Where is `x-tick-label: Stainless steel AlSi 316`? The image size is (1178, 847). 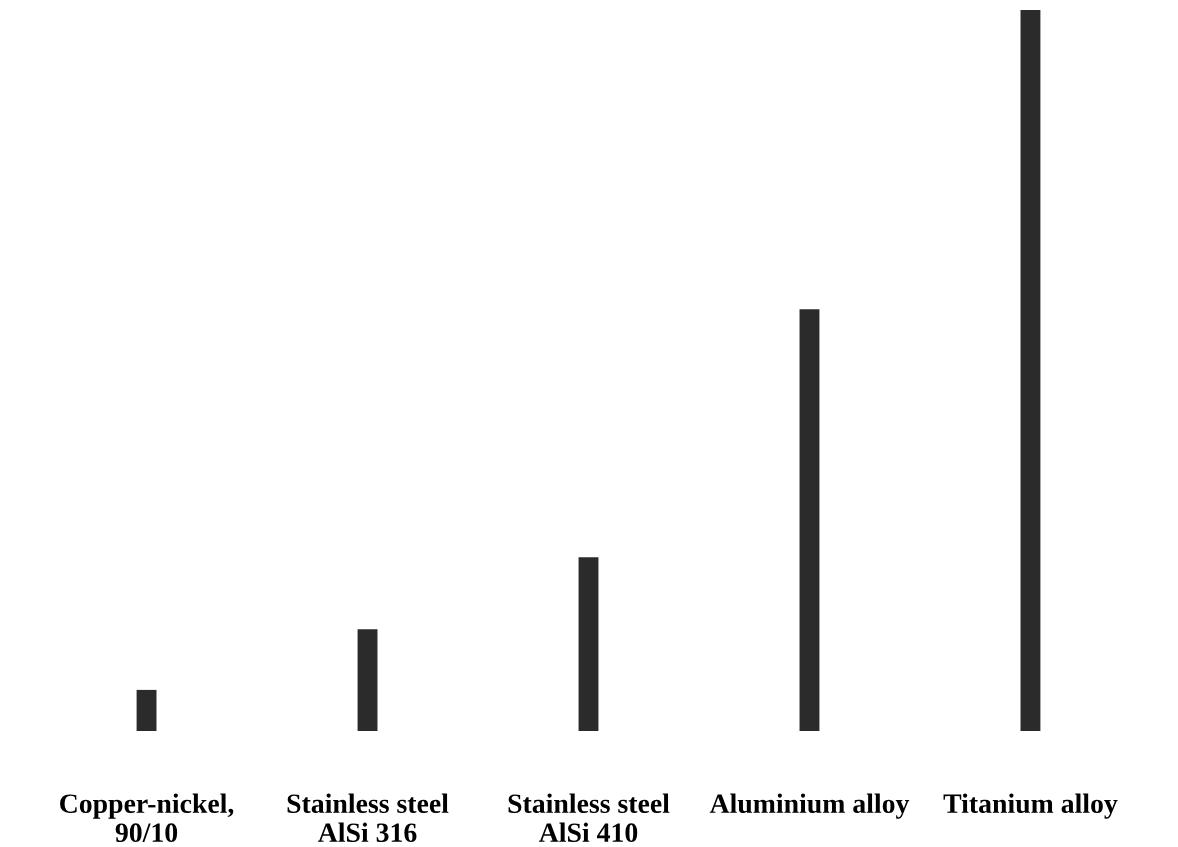 x-tick-label: Stainless steel AlSi 316 is located at coordinates (368, 818).